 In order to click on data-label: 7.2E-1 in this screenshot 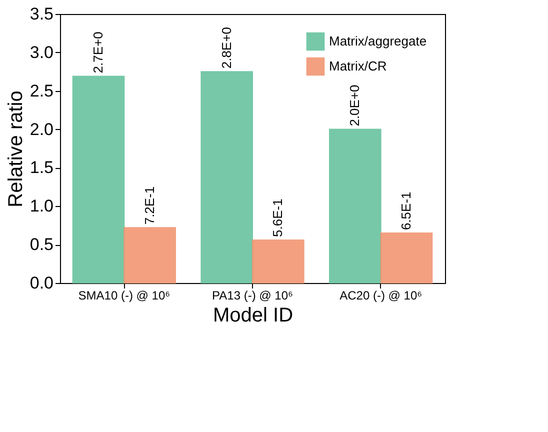, I will do `click(149, 205)`.